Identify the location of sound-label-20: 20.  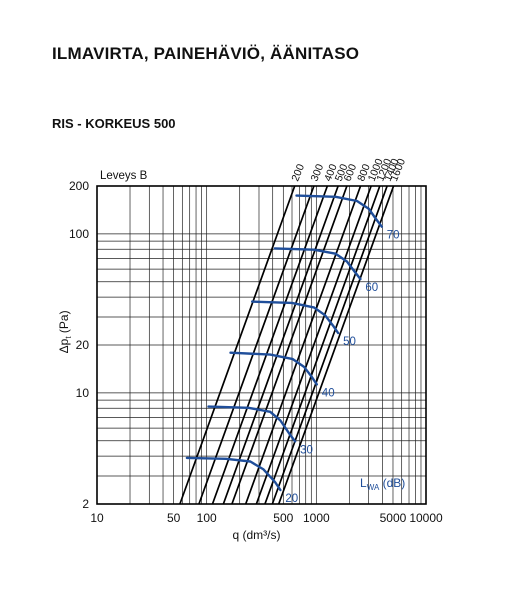
(291, 499).